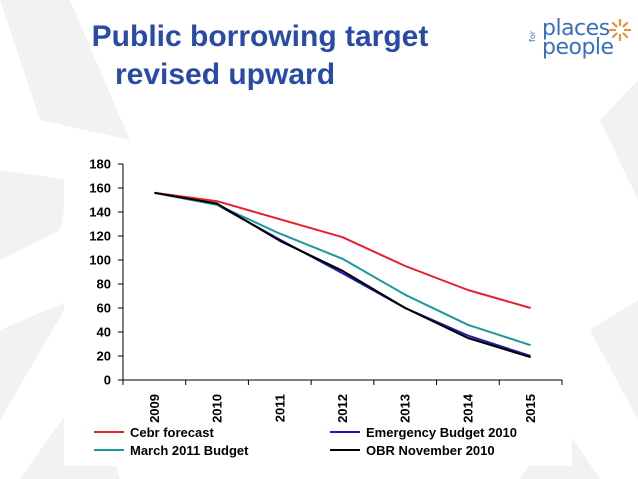 This screenshot has width=638, height=479. Describe the element at coordinates (530, 408) in the screenshot. I see `x-tick-label: 2015` at that location.